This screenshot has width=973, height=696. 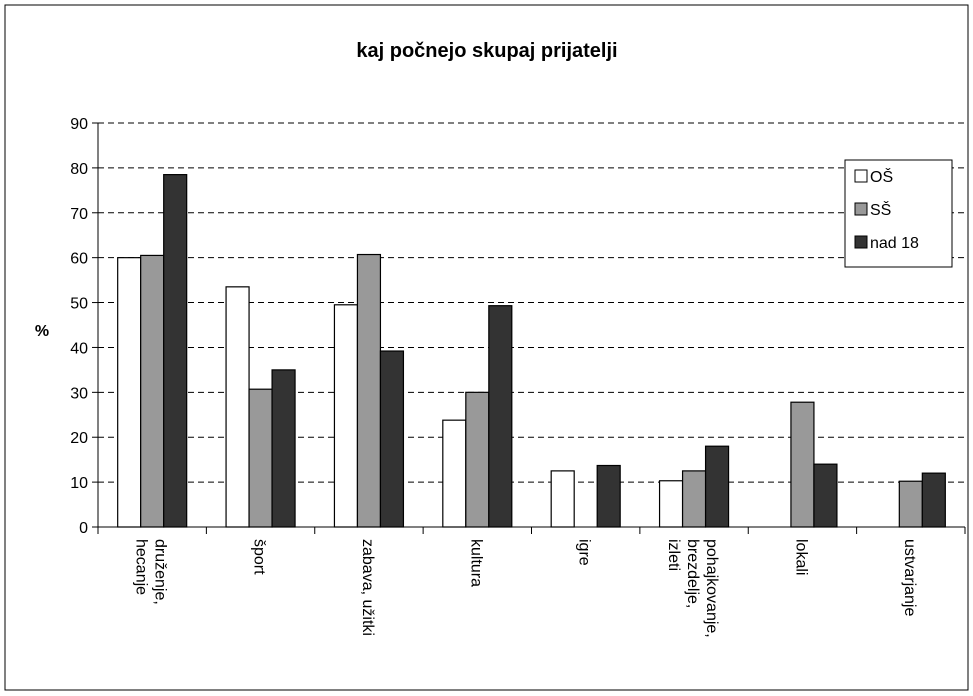 What do you see at coordinates (486, 51) in the screenshot?
I see `chart-title: kaj počnejo skupaj prijatelji` at bounding box center [486, 51].